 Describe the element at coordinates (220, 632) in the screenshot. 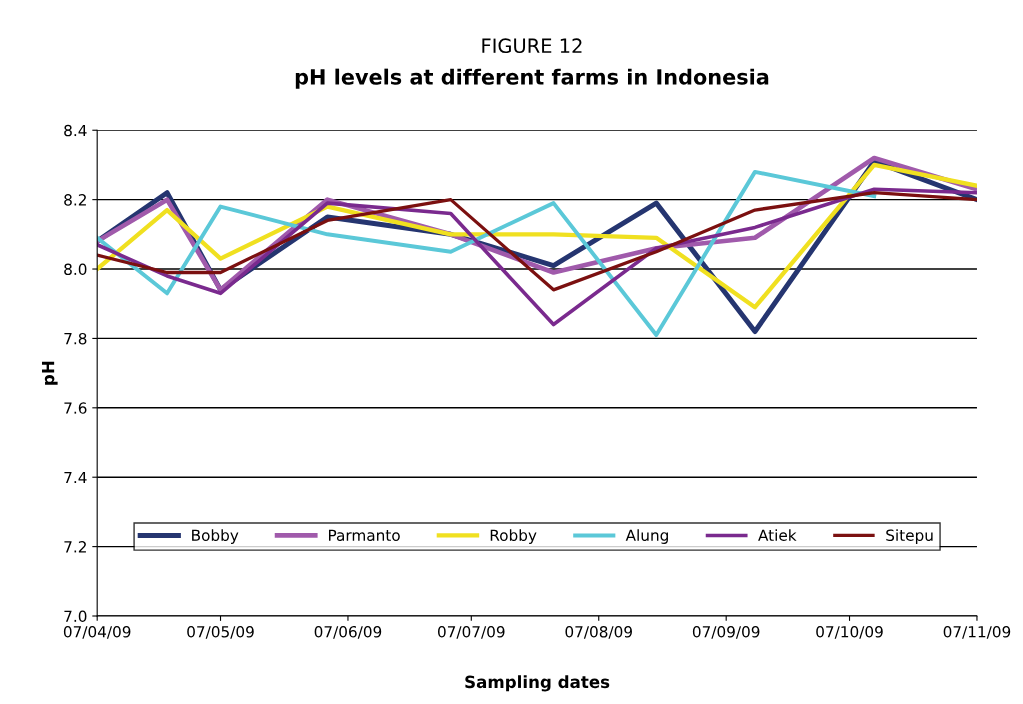

I see `x-tick-label: 07/05/09` at that location.